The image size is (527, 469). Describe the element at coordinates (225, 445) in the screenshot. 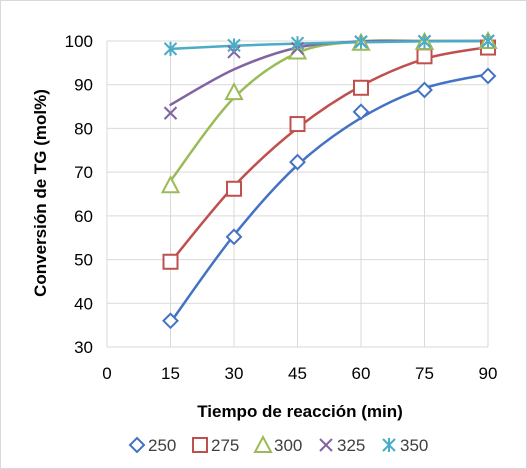

I see `legend-label-275: 275` at that location.